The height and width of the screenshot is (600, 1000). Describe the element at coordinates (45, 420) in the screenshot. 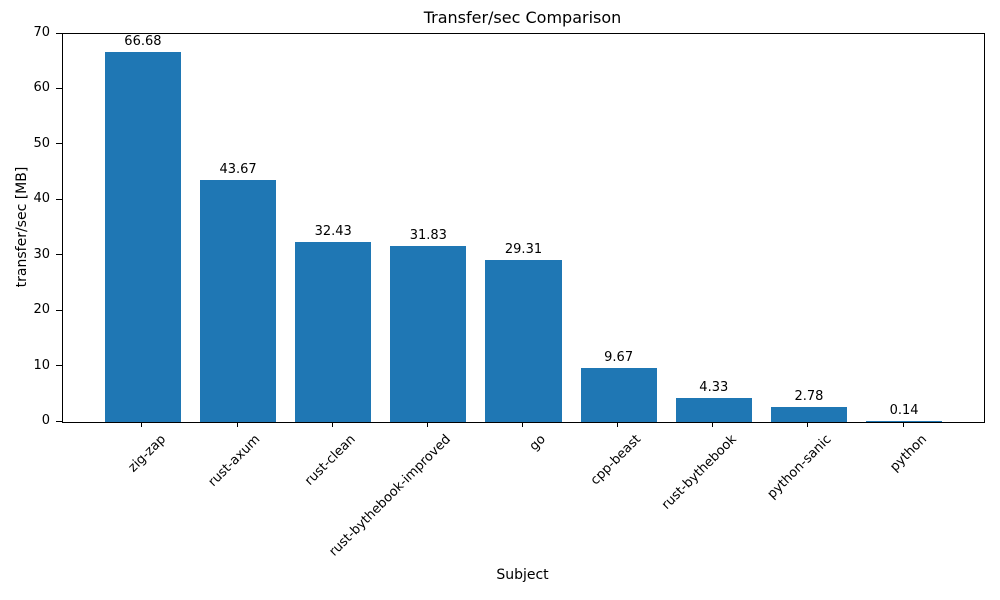

I see `y-tick-label: 0` at that location.